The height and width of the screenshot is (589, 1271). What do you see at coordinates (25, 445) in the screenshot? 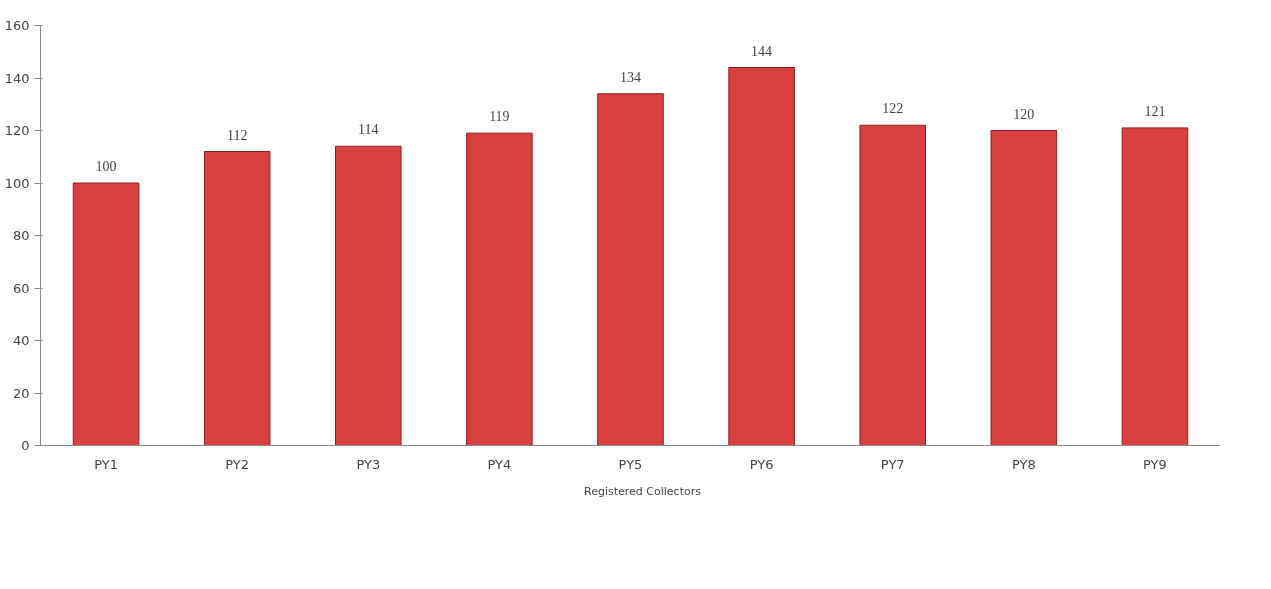
I see `y-tick-label: 0` at bounding box center [25, 445].